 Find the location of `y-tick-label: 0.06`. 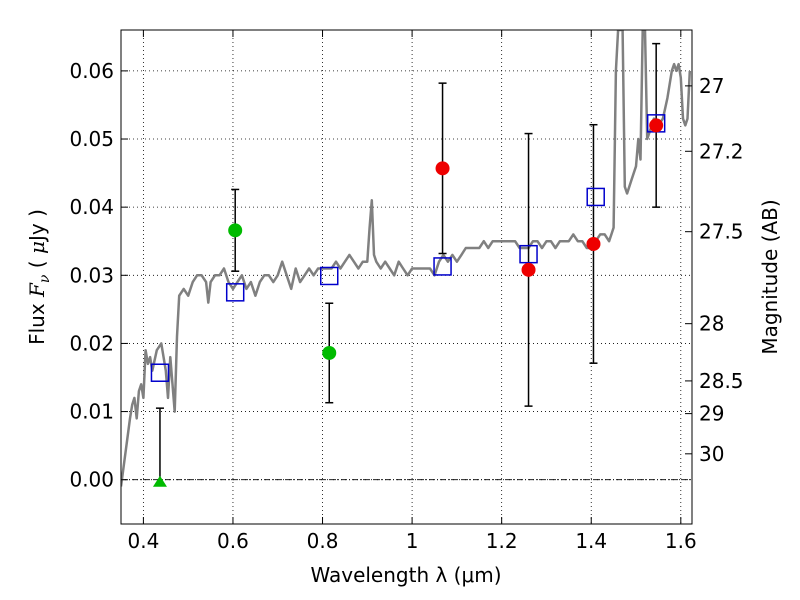

y-tick-label: 0.06 is located at coordinates (91, 71).